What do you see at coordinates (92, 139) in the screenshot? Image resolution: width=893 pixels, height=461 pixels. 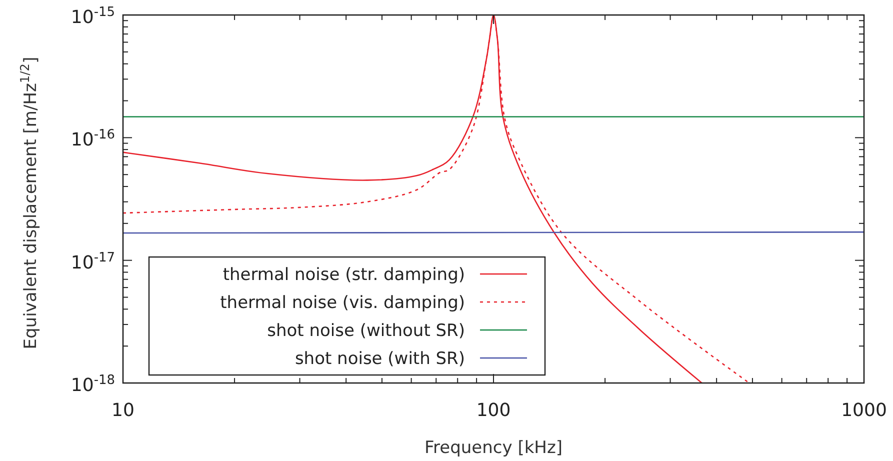 I see `y-tick-label: 10$^{-16}$` at bounding box center [92, 139].